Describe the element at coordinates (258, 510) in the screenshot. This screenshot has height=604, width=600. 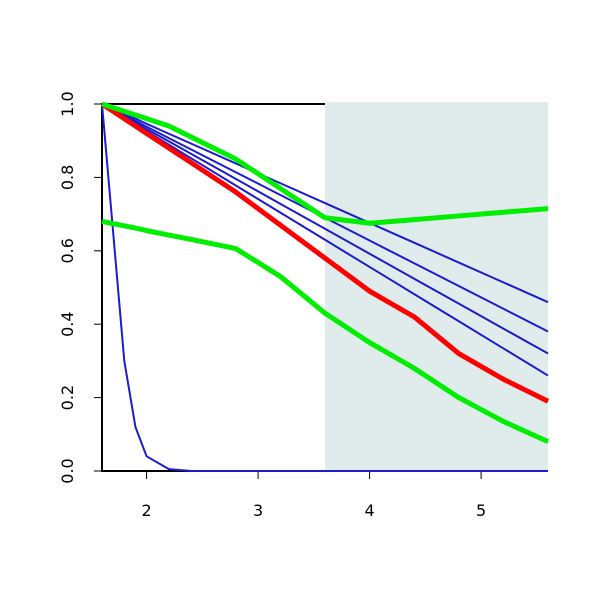
I see `x-tick-label: 3` at that location.